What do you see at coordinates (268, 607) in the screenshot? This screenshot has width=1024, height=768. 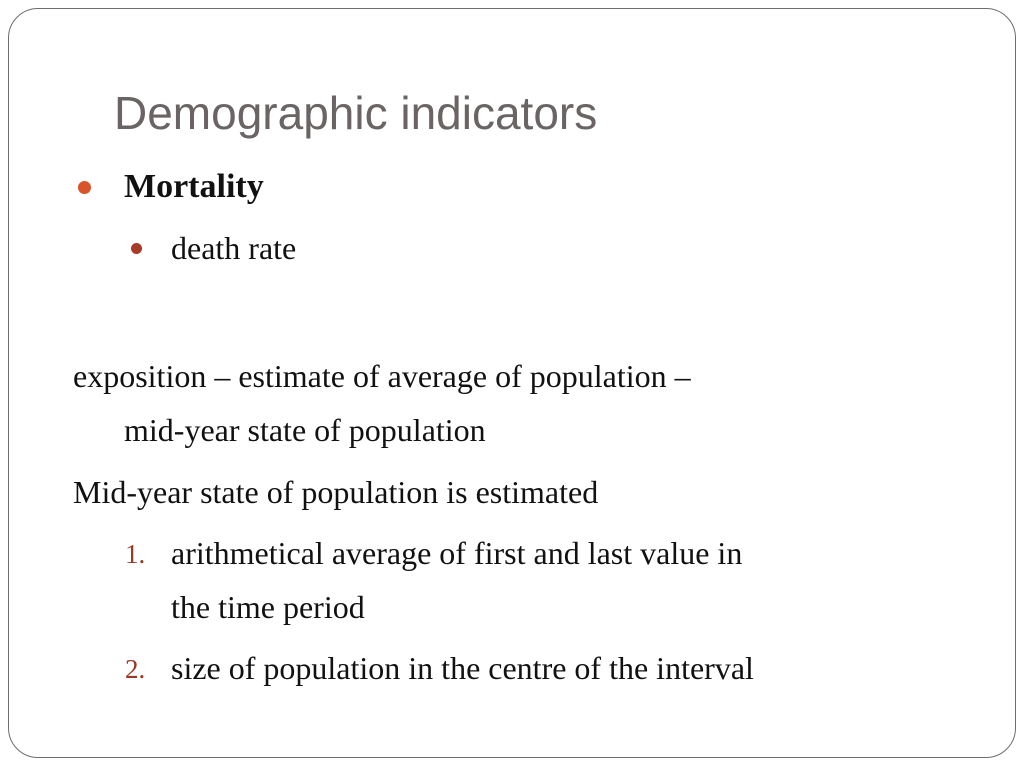 I see `list-item-1-line2: the time period` at bounding box center [268, 607].